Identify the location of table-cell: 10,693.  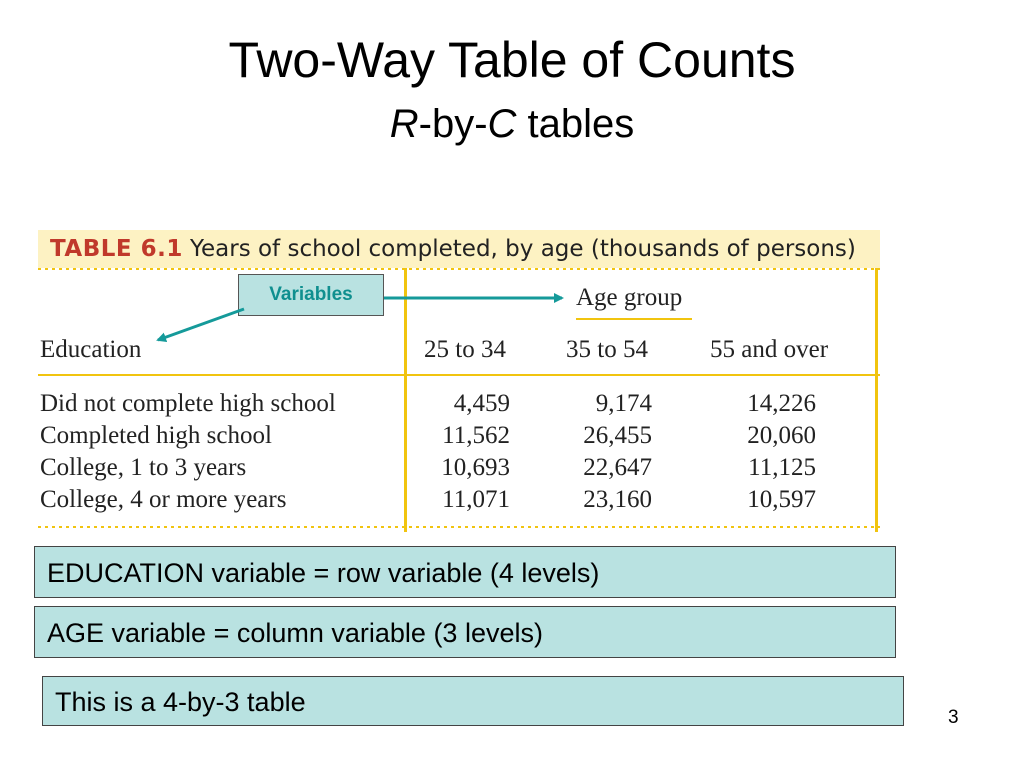
(475, 467).